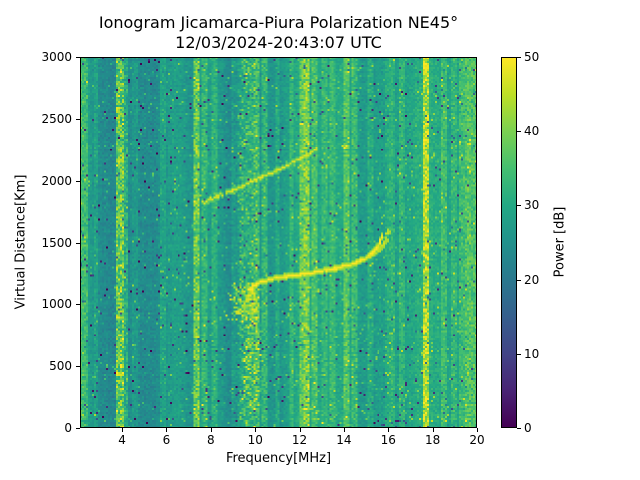 The width and height of the screenshot is (640, 480). What do you see at coordinates (532, 57) in the screenshot?
I see `colorbar-tick-label: 50` at bounding box center [532, 57].